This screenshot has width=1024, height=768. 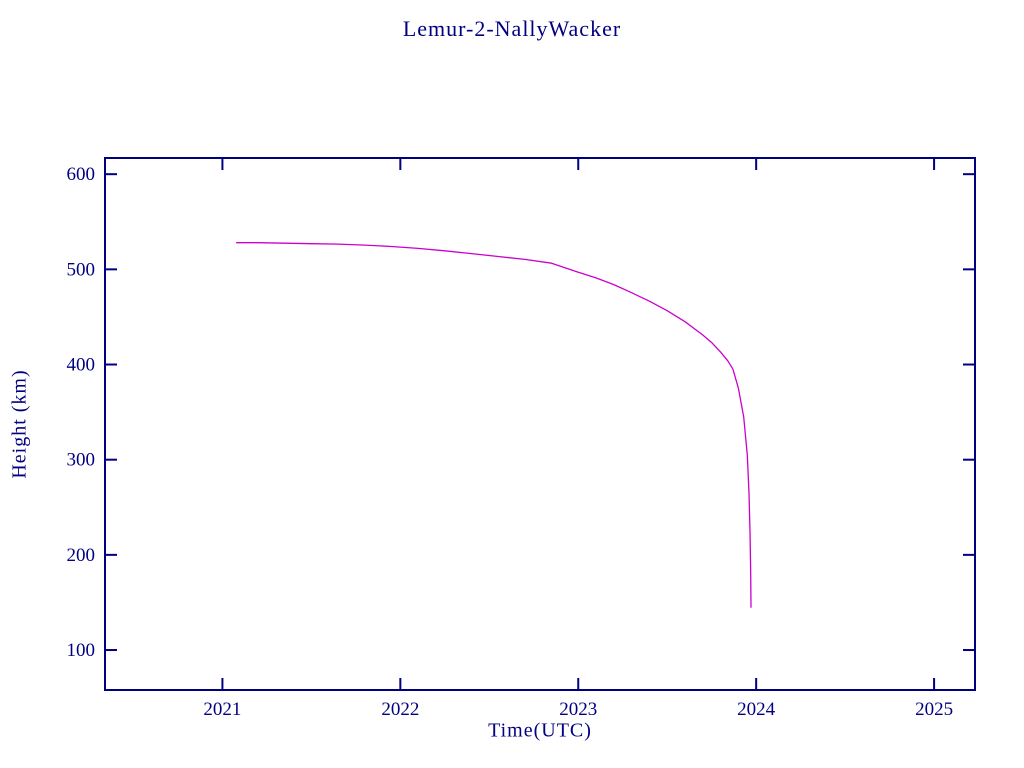 I want to click on x-axis-label: Time(UTC), so click(x=540, y=730).